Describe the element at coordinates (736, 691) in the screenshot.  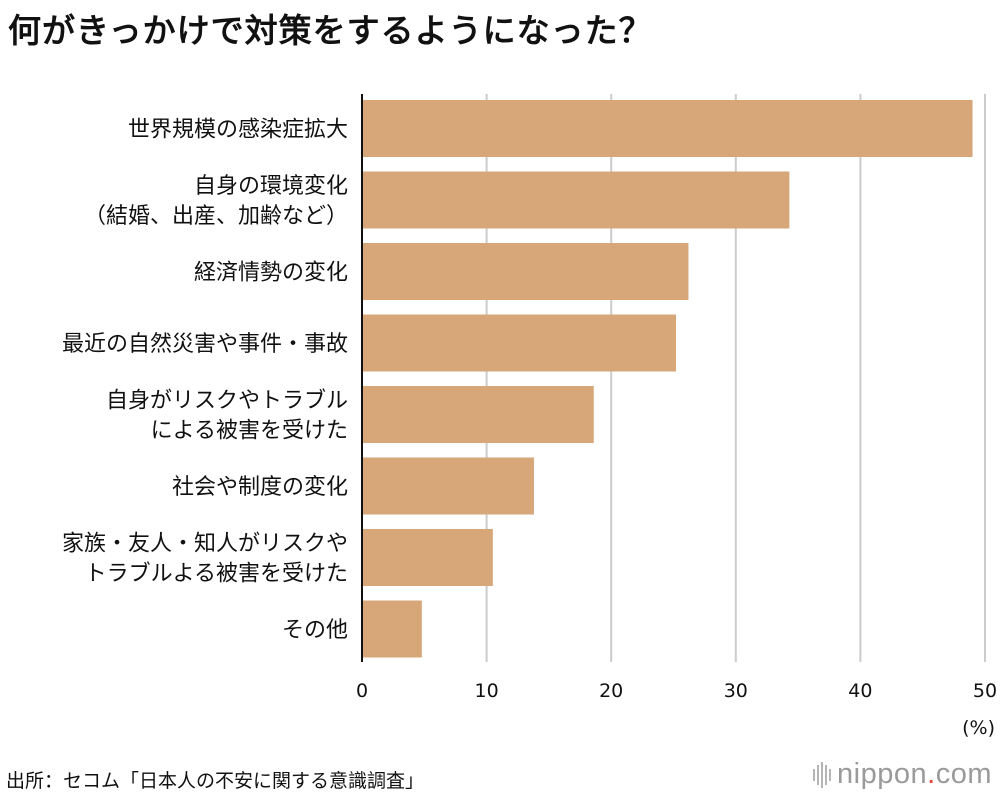
I see `tick-label-30: 30` at that location.